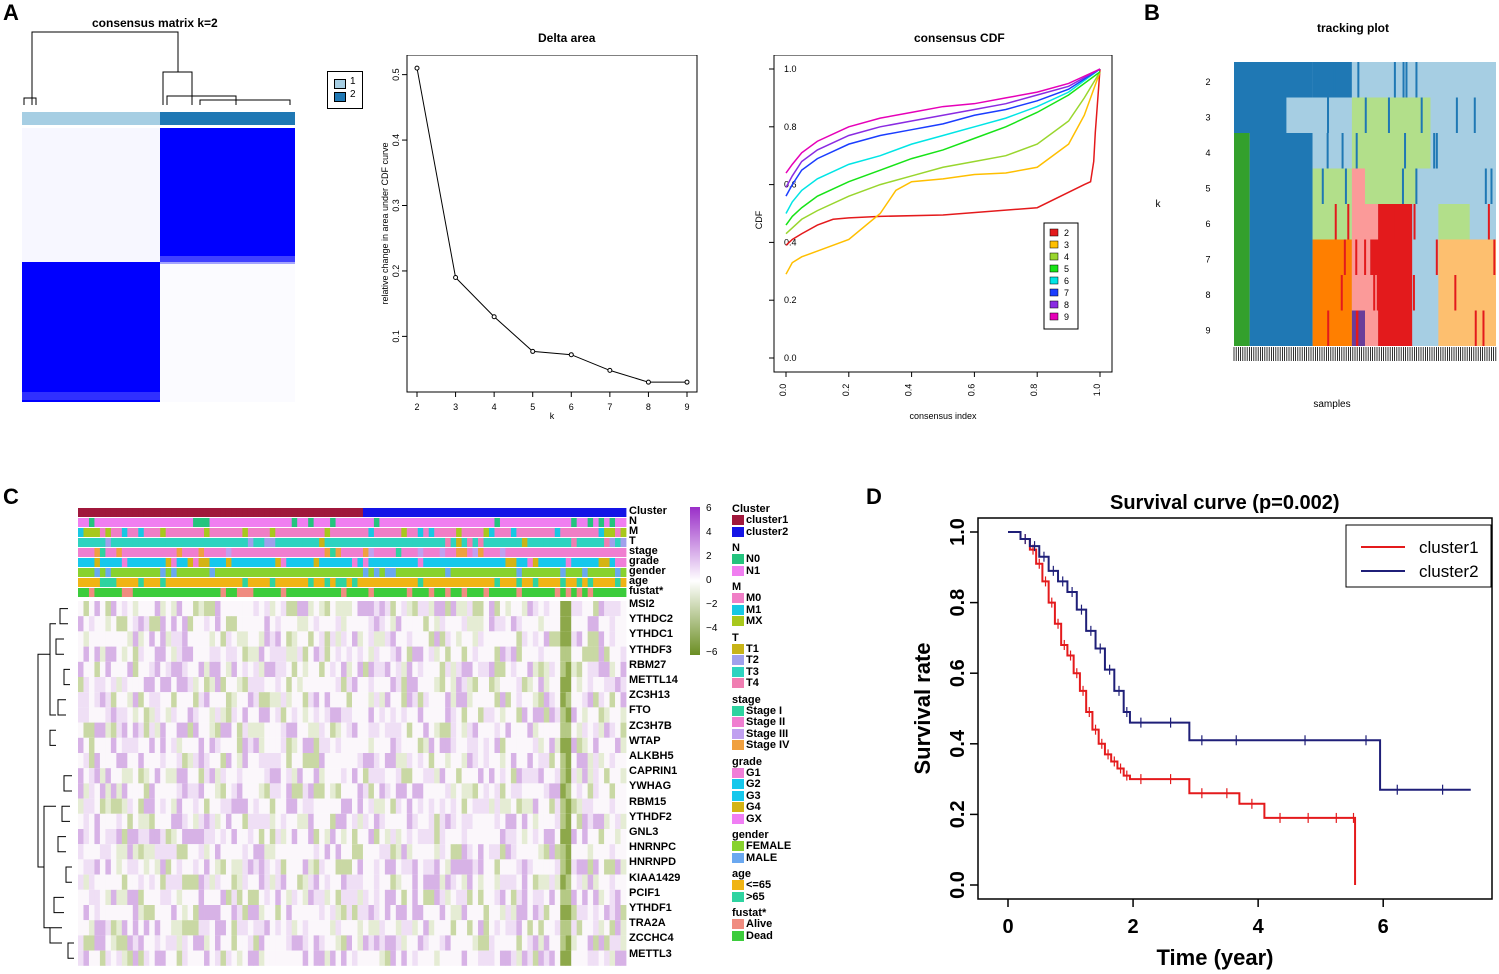  I want to click on cdf-legend-swatch, so click(1054, 304).